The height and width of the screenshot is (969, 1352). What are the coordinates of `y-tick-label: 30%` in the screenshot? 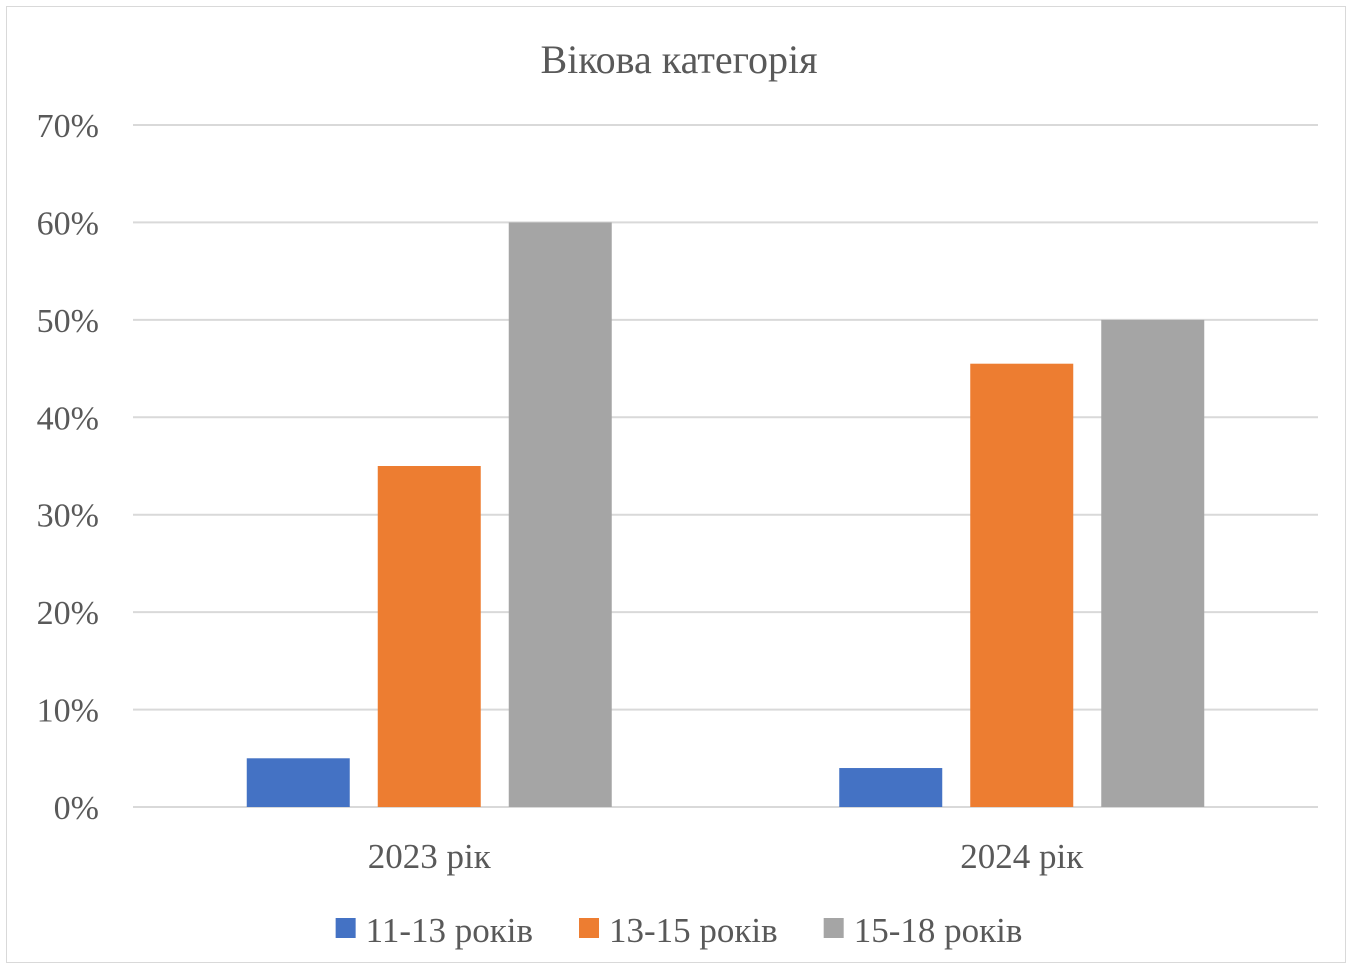 It's located at (68, 516).